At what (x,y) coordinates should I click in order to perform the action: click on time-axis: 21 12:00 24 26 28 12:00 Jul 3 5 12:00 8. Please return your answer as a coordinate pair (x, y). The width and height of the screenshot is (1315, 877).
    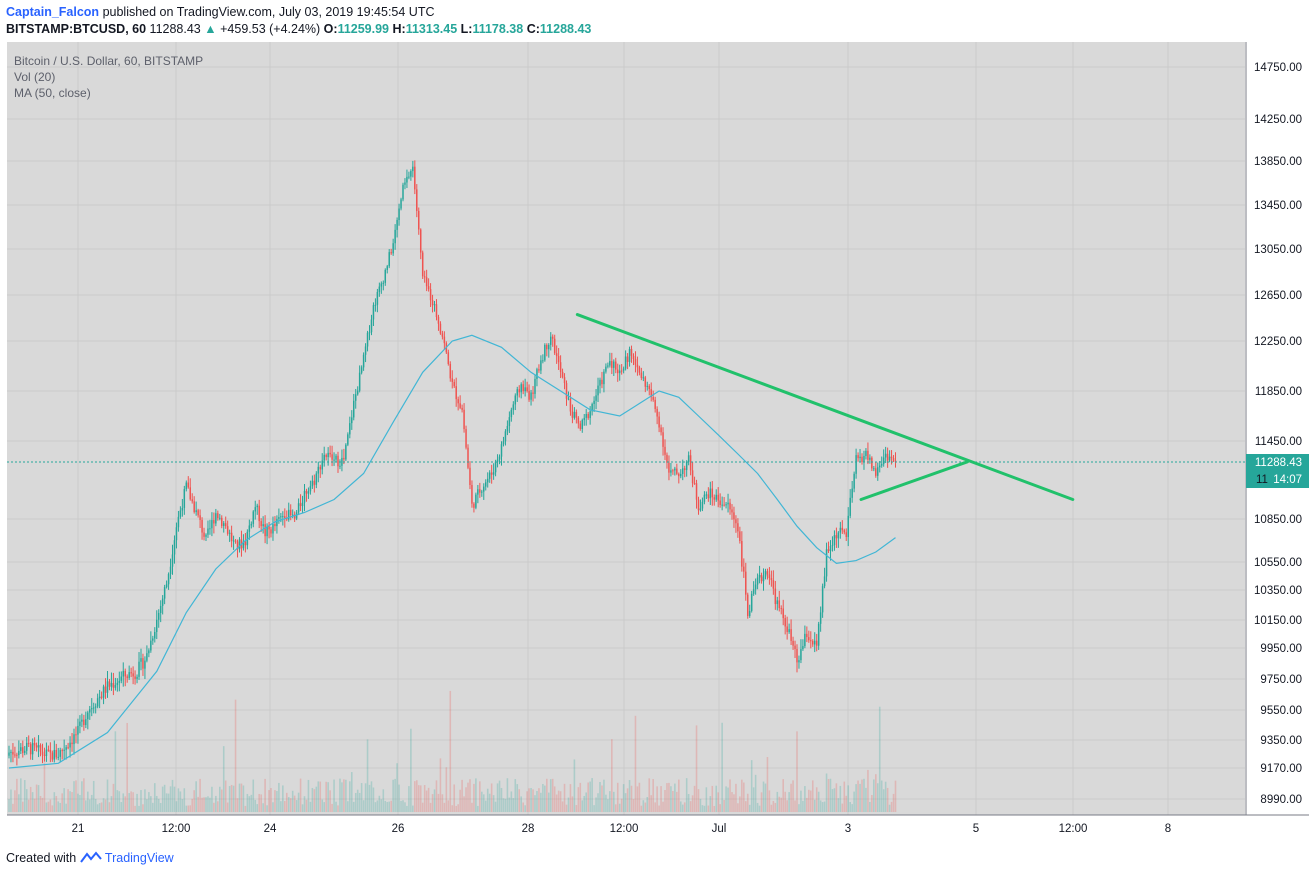
    Looking at the image, I should click on (622, 829).